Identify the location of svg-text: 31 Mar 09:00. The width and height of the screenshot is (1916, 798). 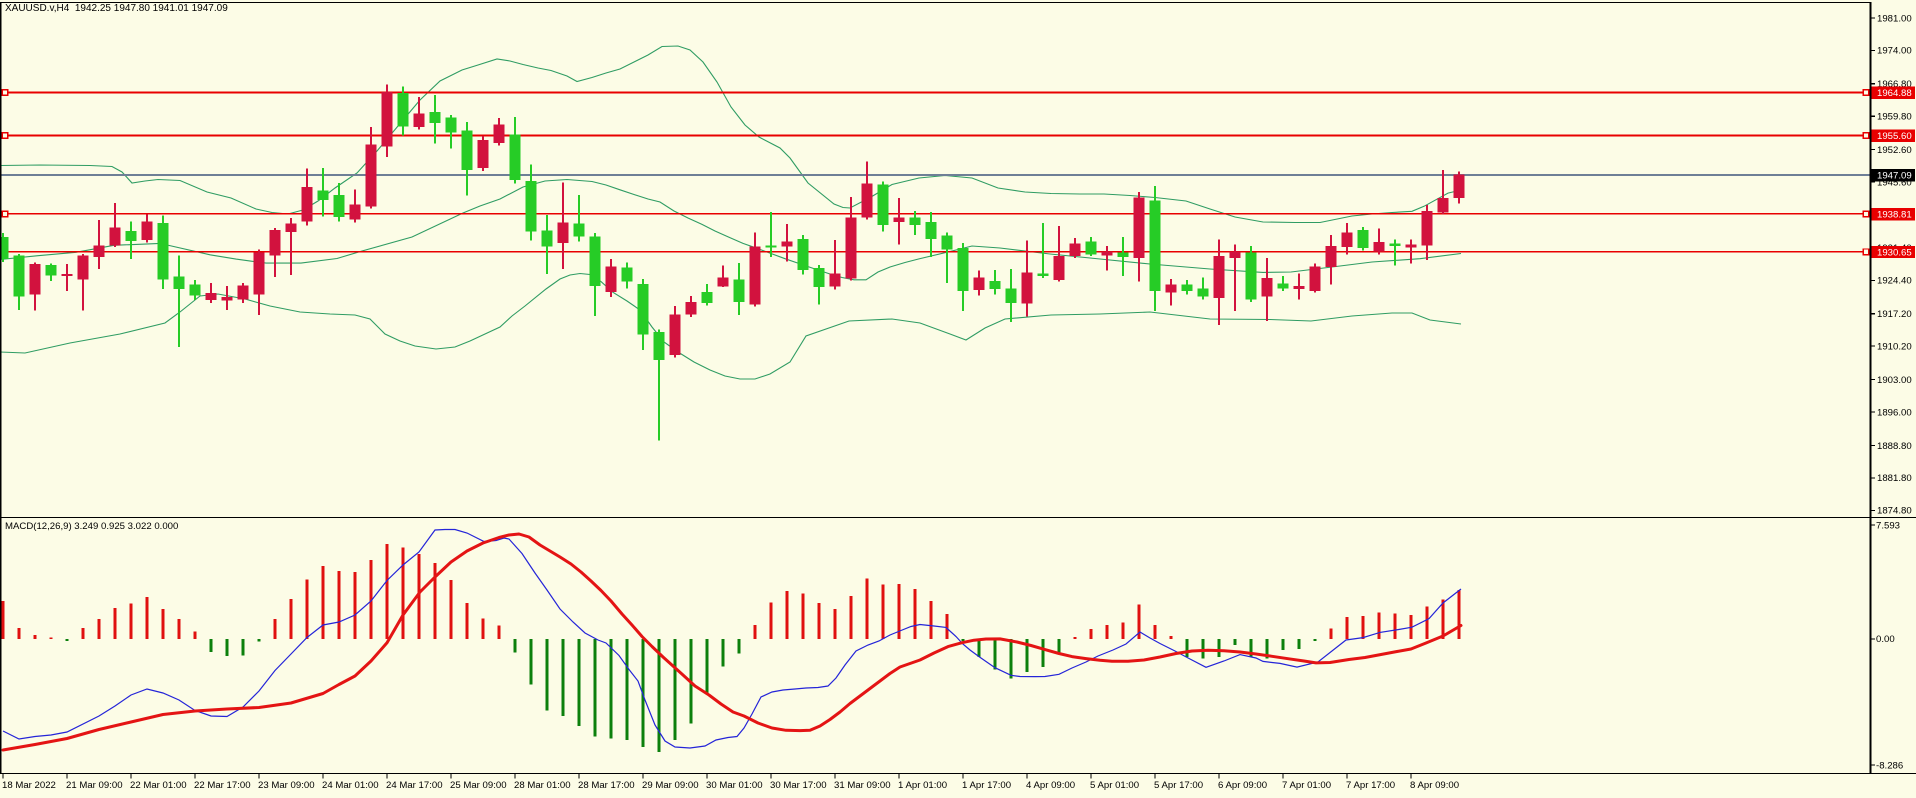
(862, 785).